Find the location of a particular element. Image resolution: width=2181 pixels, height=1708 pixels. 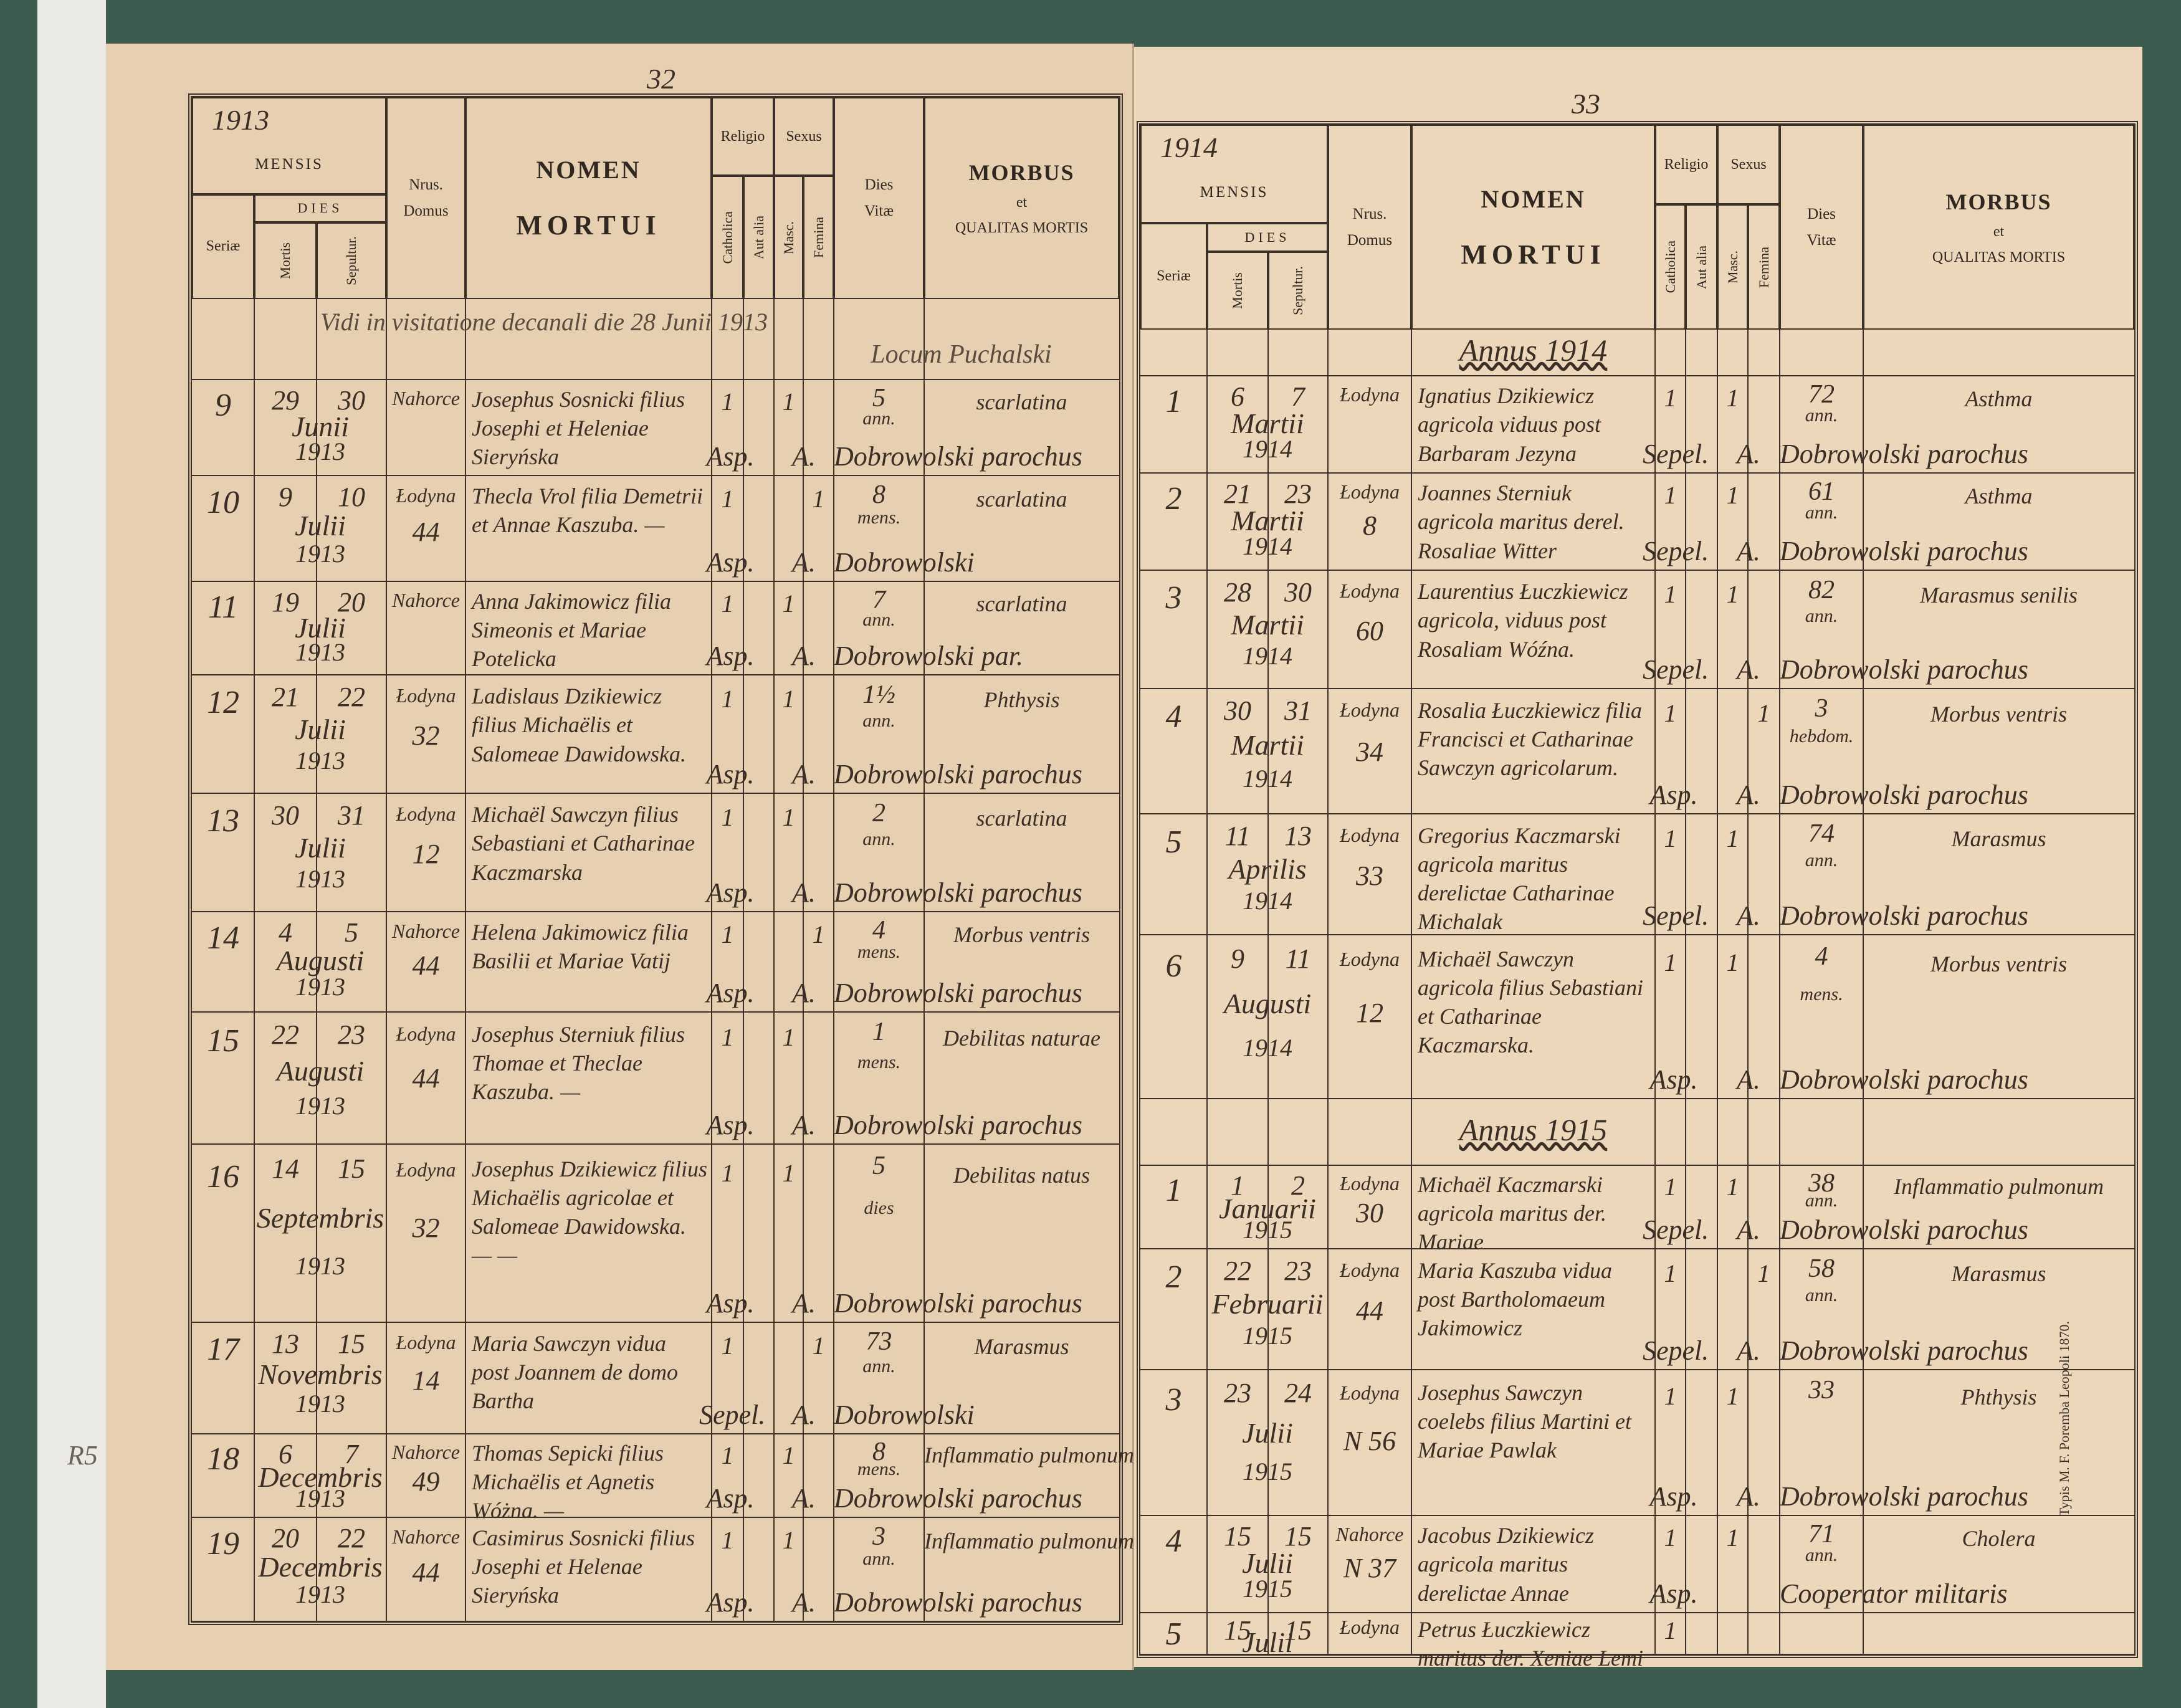

annus: 1915 is located at coordinates (1267, 1230).